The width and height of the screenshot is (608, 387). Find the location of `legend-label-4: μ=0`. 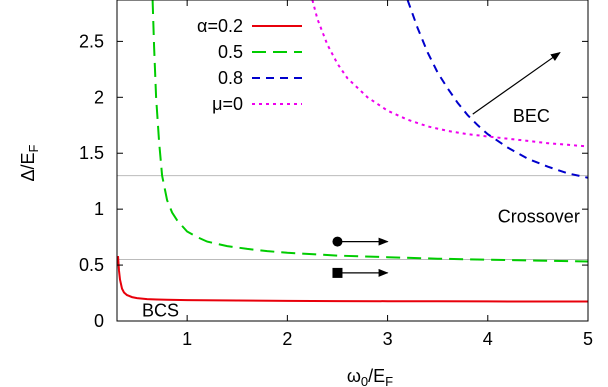

legend-label-4: μ=0 is located at coordinates (227, 104).